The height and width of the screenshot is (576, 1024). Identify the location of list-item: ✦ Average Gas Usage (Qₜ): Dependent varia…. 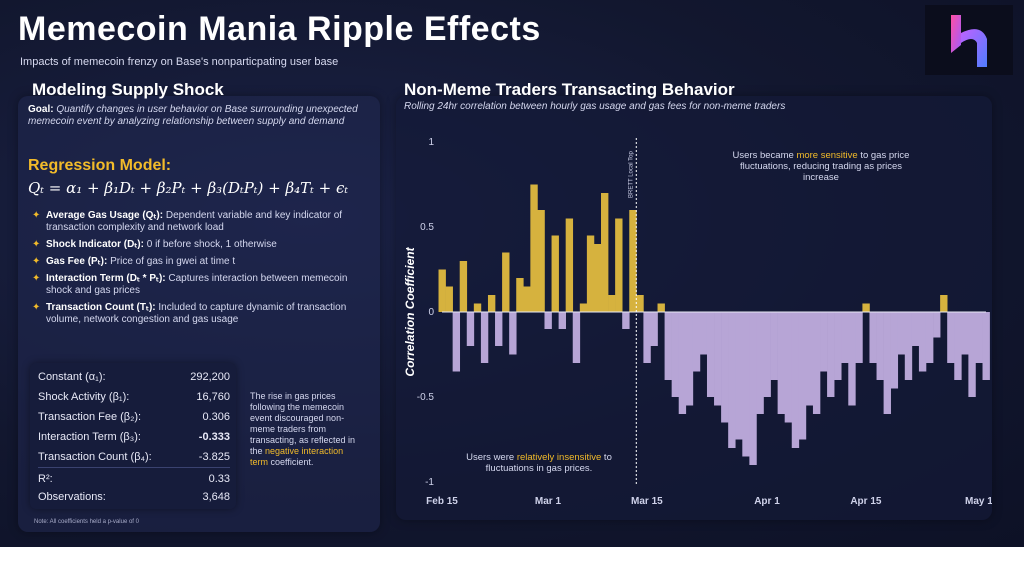
(202, 222).